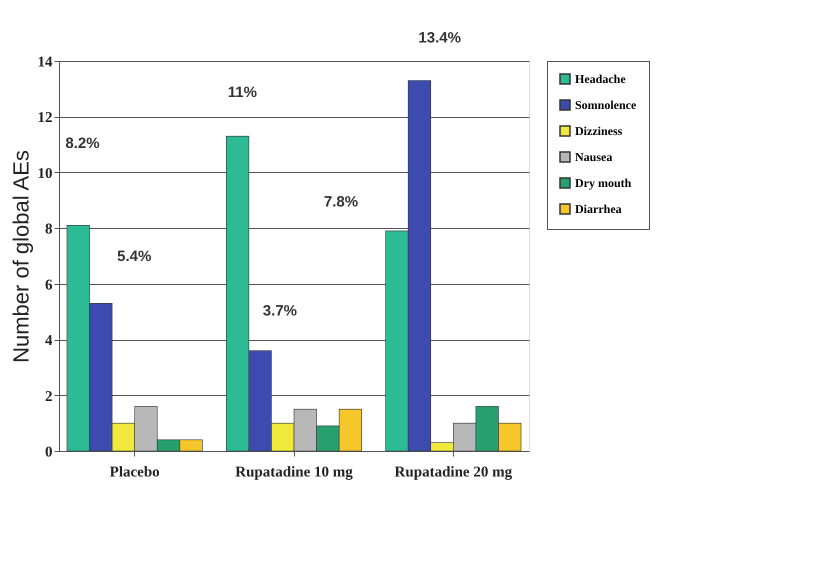 Image resolution: width=821 pixels, height=564 pixels. I want to click on annotation: 5.4%, so click(134, 256).